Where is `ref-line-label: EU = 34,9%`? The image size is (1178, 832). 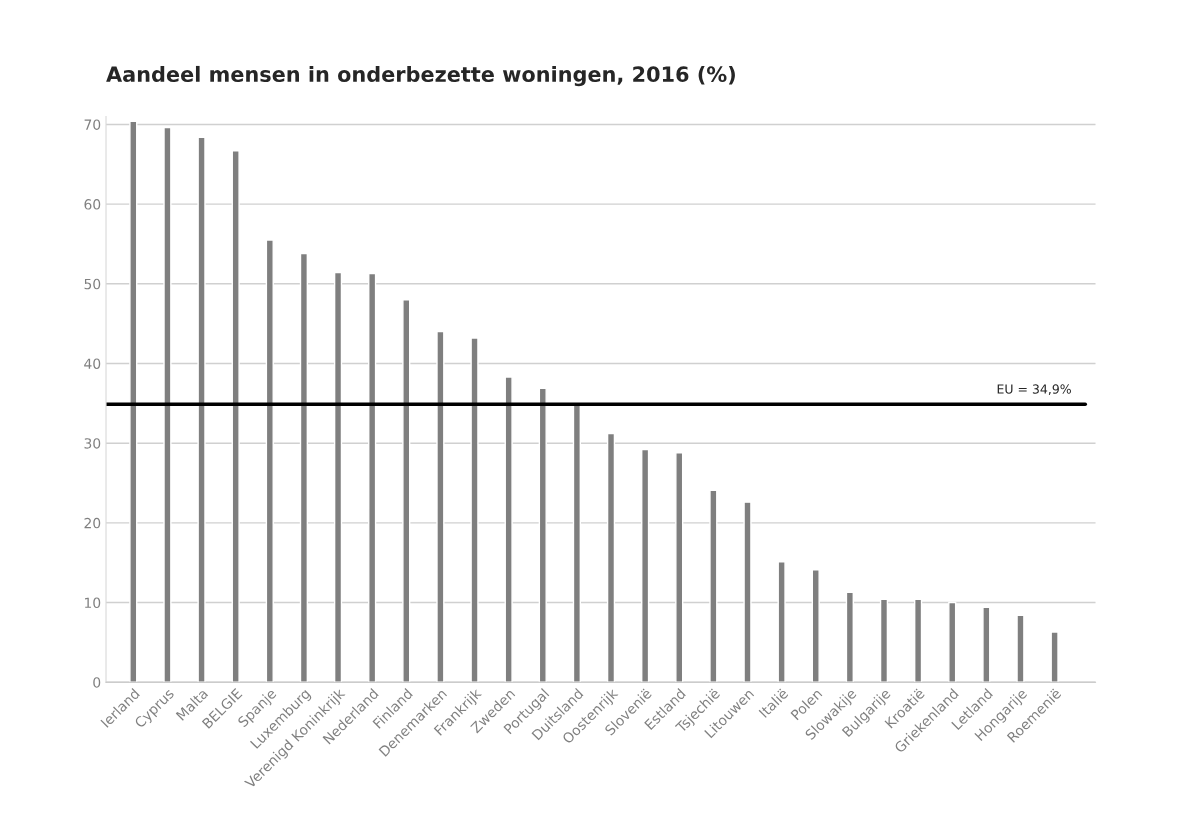
ref-line-label: EU = 34,9% is located at coordinates (1034, 390).